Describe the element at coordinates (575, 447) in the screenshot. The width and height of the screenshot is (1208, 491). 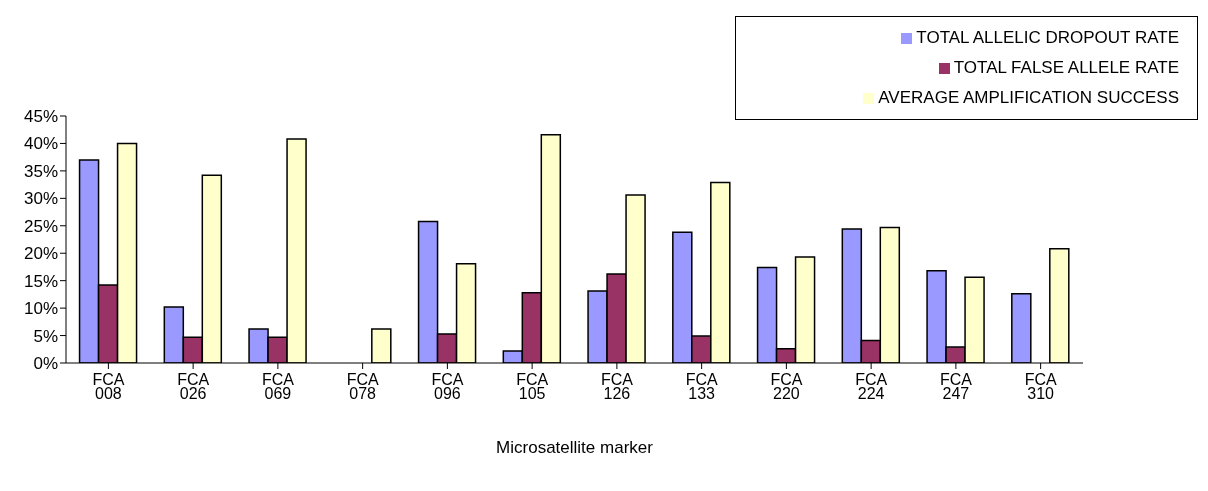
I see `x-axis-title: Microsatellite marker` at that location.